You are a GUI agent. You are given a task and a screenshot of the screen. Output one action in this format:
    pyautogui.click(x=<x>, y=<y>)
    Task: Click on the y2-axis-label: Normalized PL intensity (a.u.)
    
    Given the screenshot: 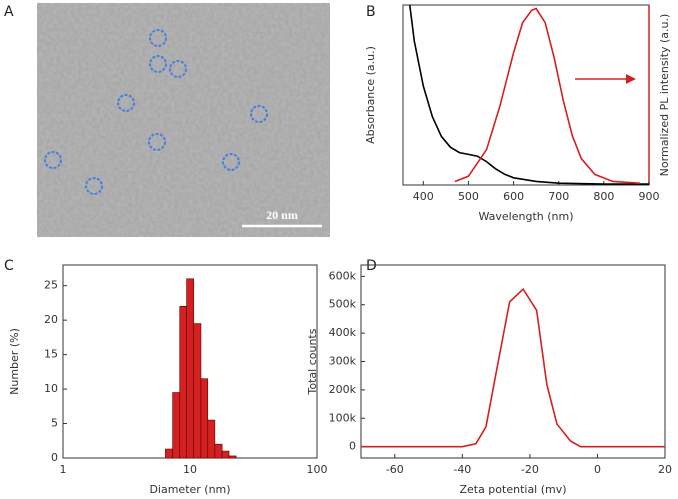 What is the action you would take?
    pyautogui.click(x=664, y=95)
    